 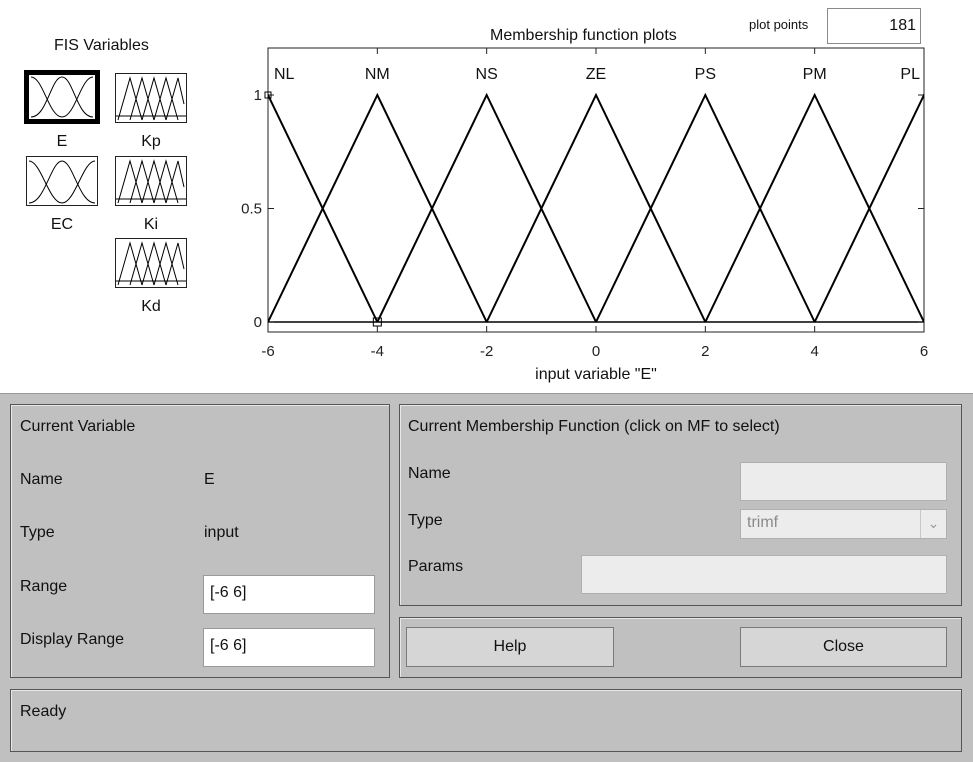 What do you see at coordinates (868, 207) in the screenshot?
I see `mf-curve-pl` at bounding box center [868, 207].